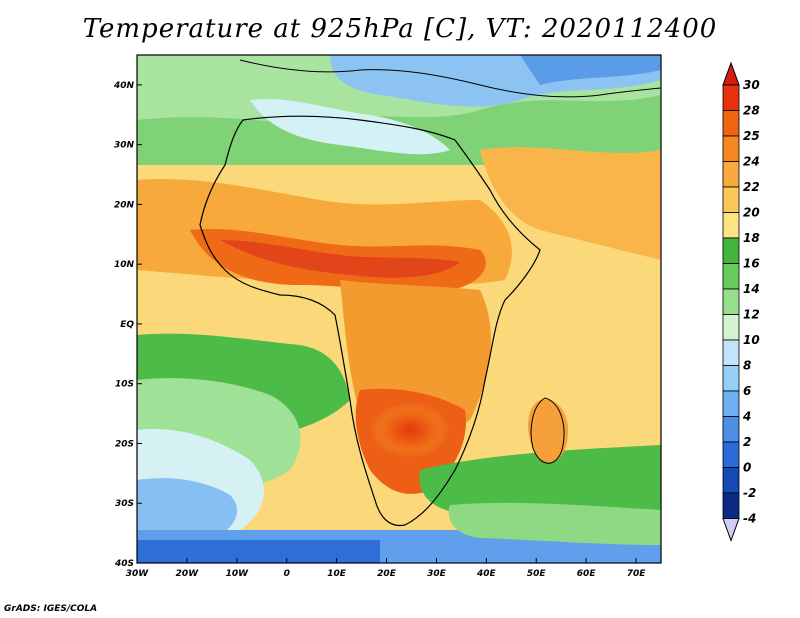 The height and width of the screenshot is (618, 800). Describe the element at coordinates (749, 493) in the screenshot. I see `colorbar-label: -2` at that location.